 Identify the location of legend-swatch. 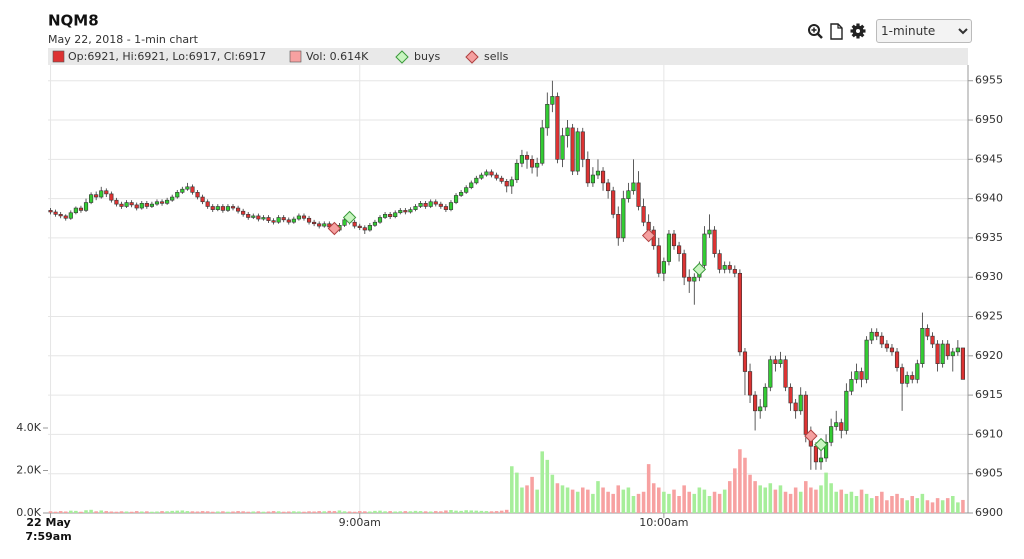
(472, 57).